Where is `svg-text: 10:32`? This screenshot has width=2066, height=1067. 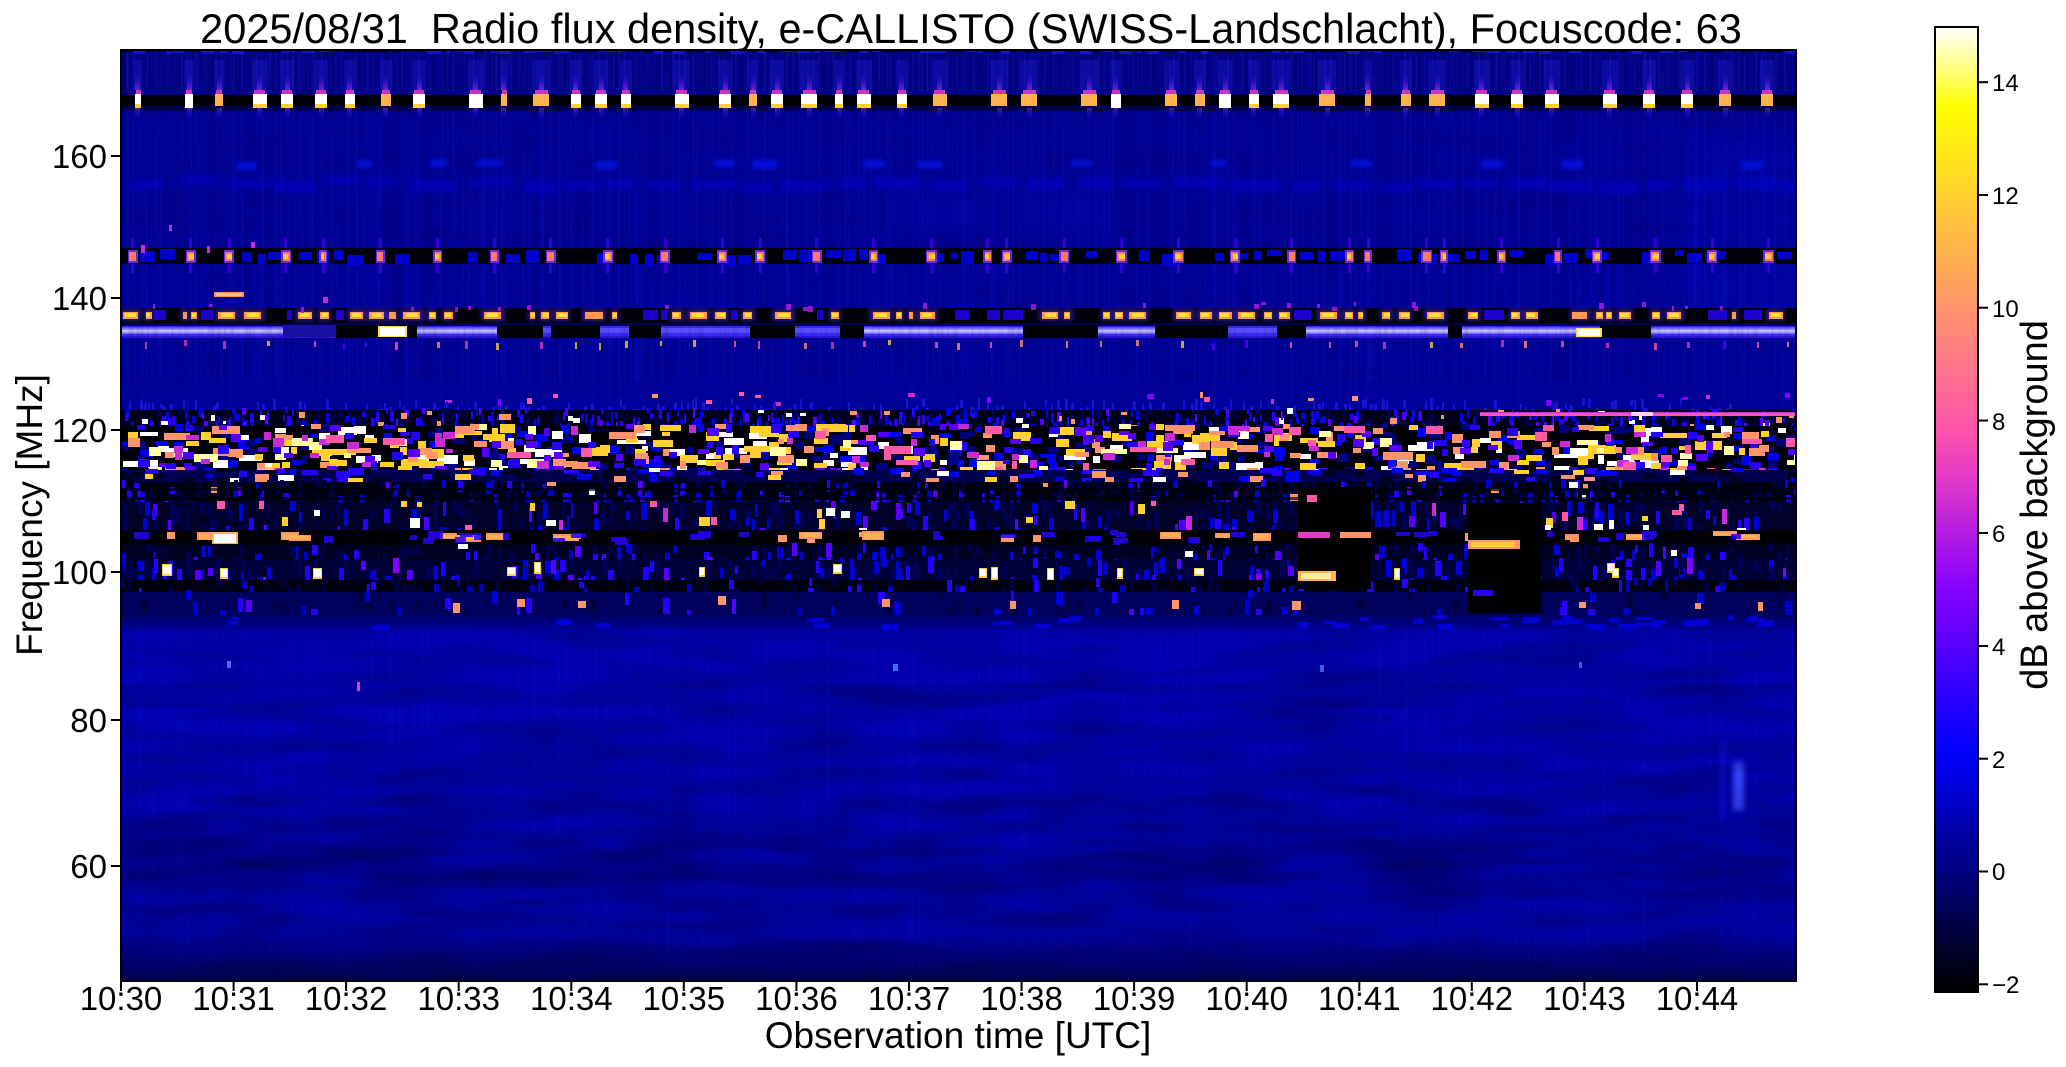
svg-text: 10:32 is located at coordinates (346, 998).